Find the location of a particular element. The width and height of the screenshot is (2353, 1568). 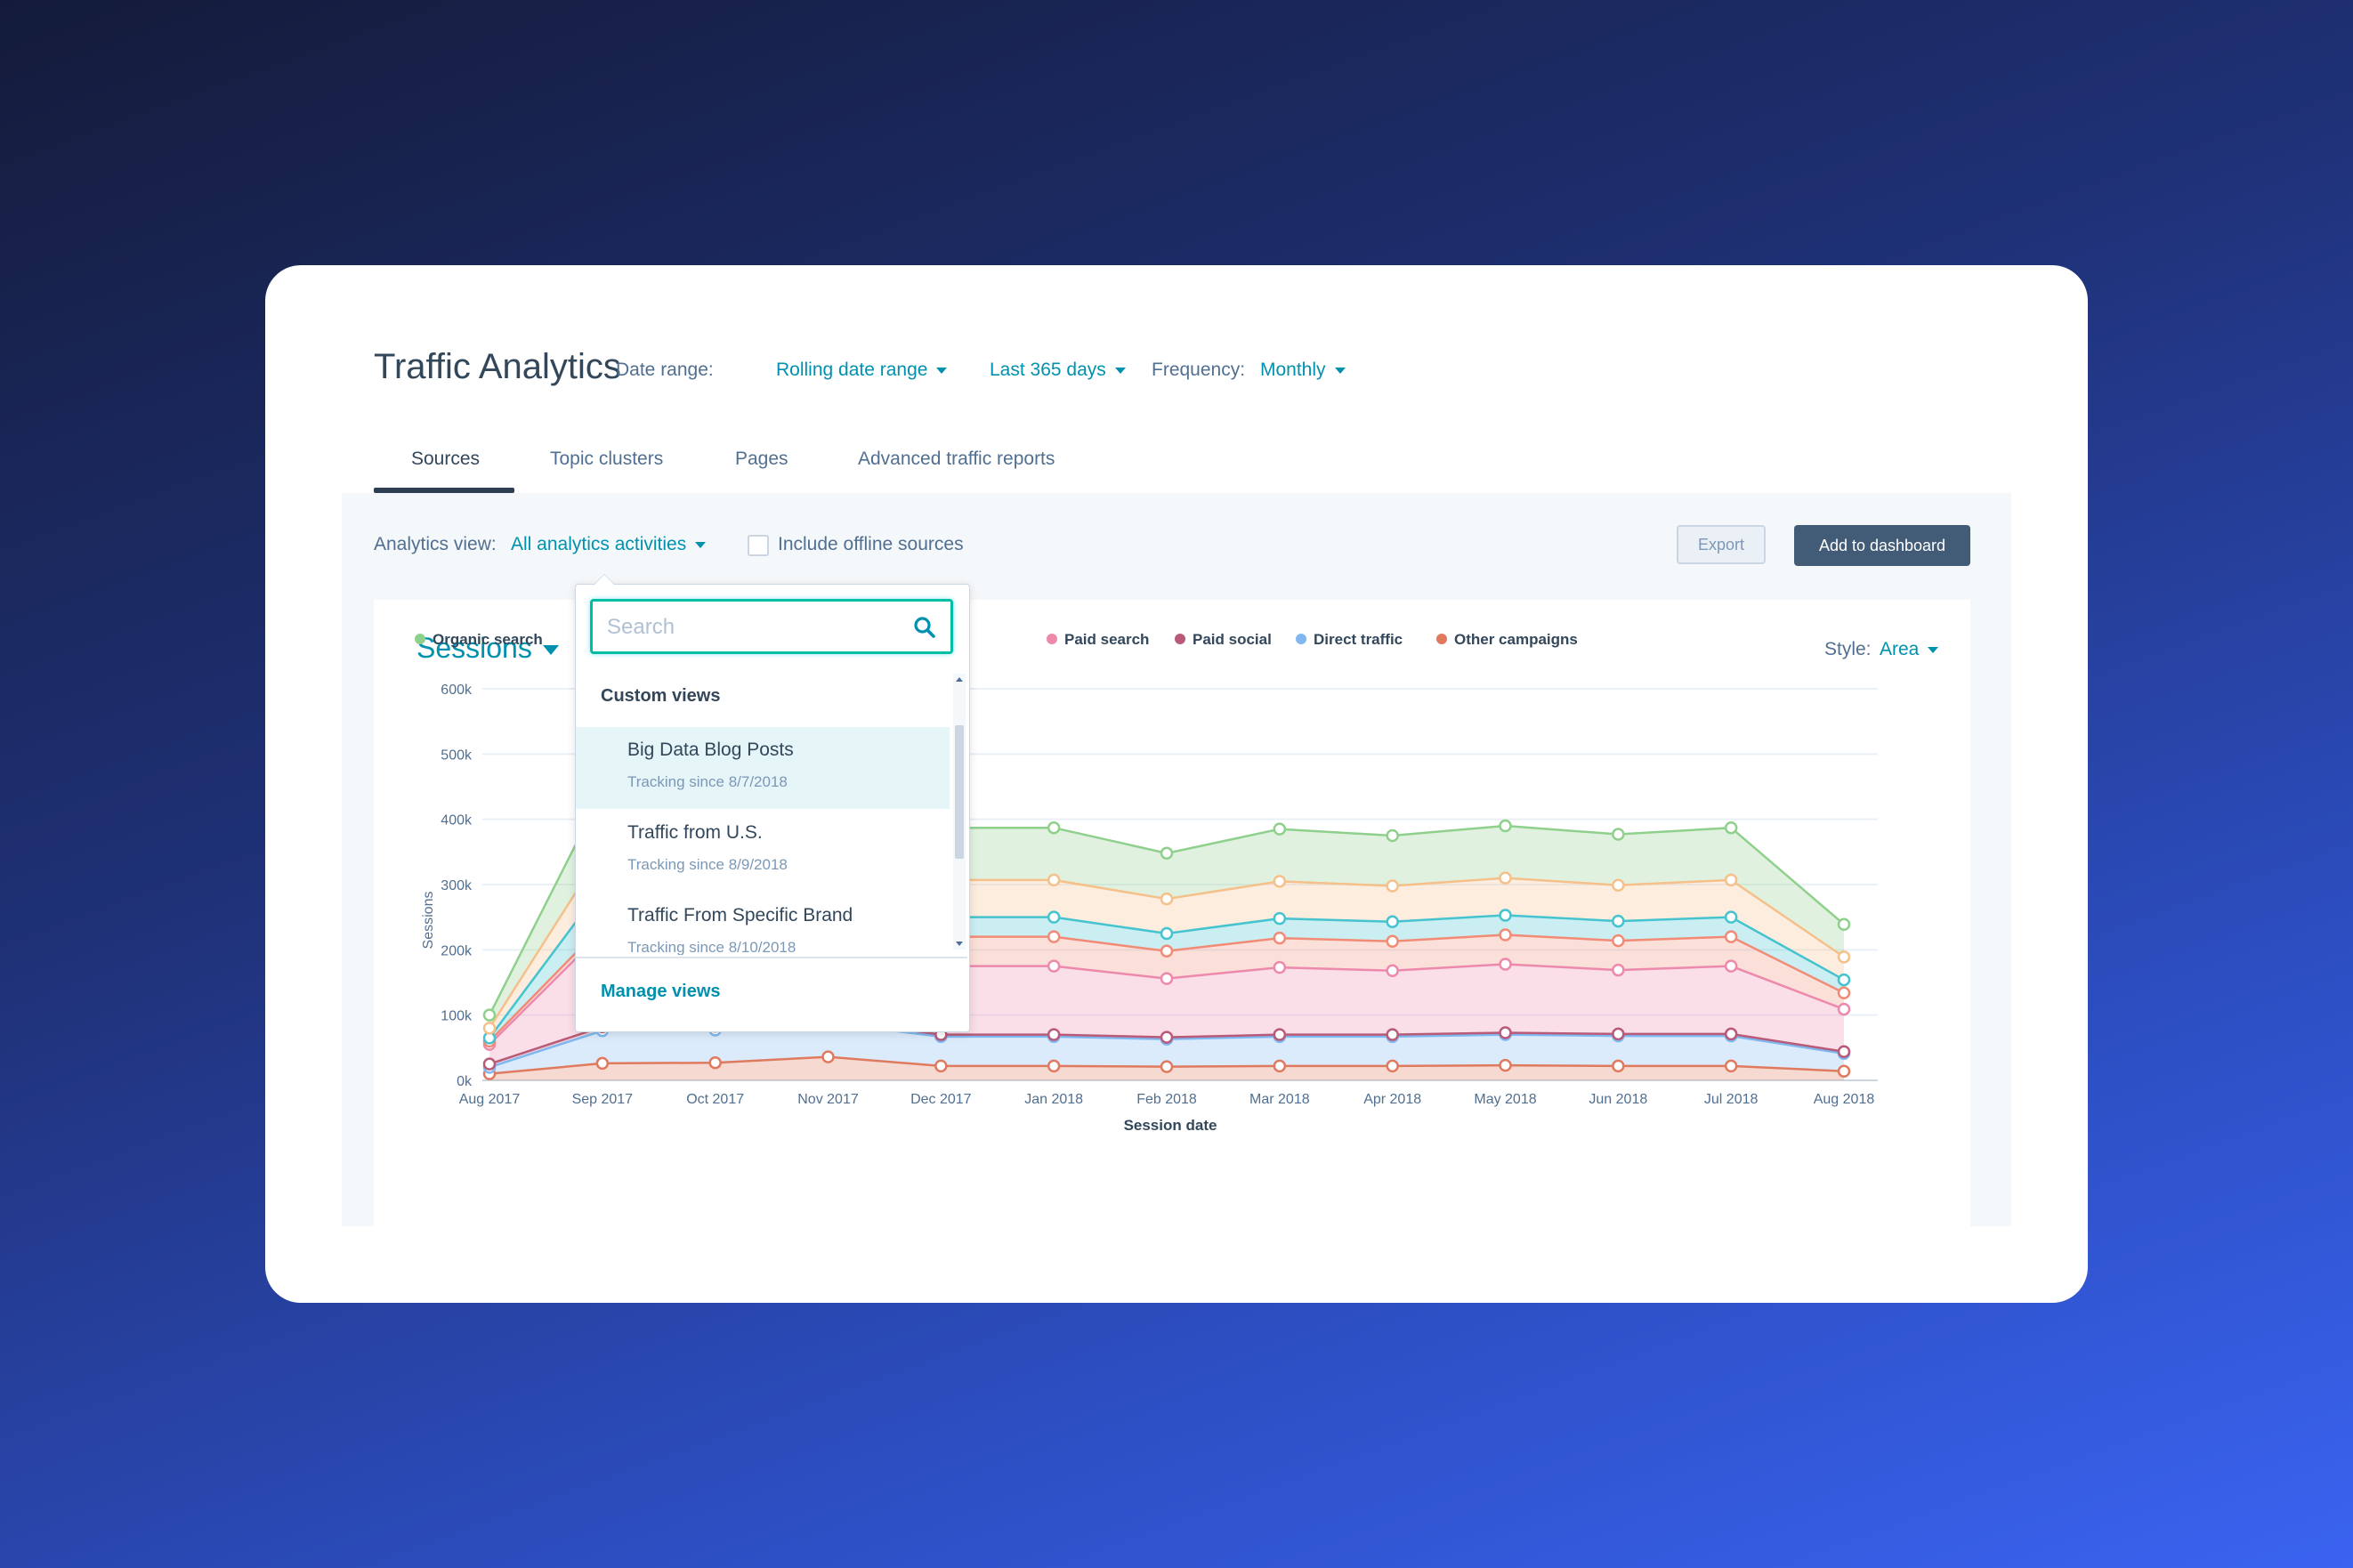

section-title: Custom views is located at coordinates (661, 696).